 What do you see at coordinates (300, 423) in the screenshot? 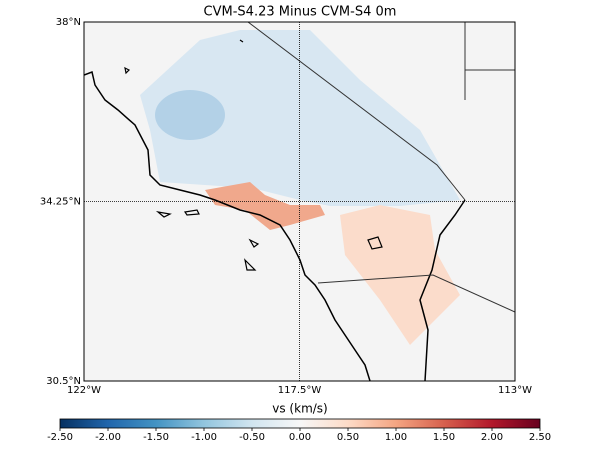
I see `colorbar` at bounding box center [300, 423].